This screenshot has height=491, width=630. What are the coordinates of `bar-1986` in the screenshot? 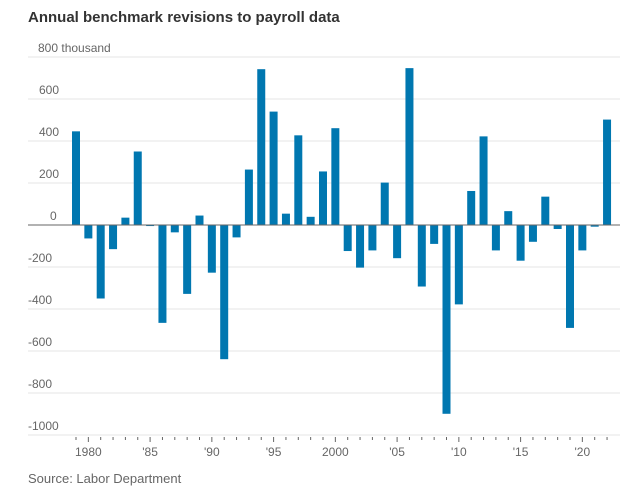 It's located at (162, 274).